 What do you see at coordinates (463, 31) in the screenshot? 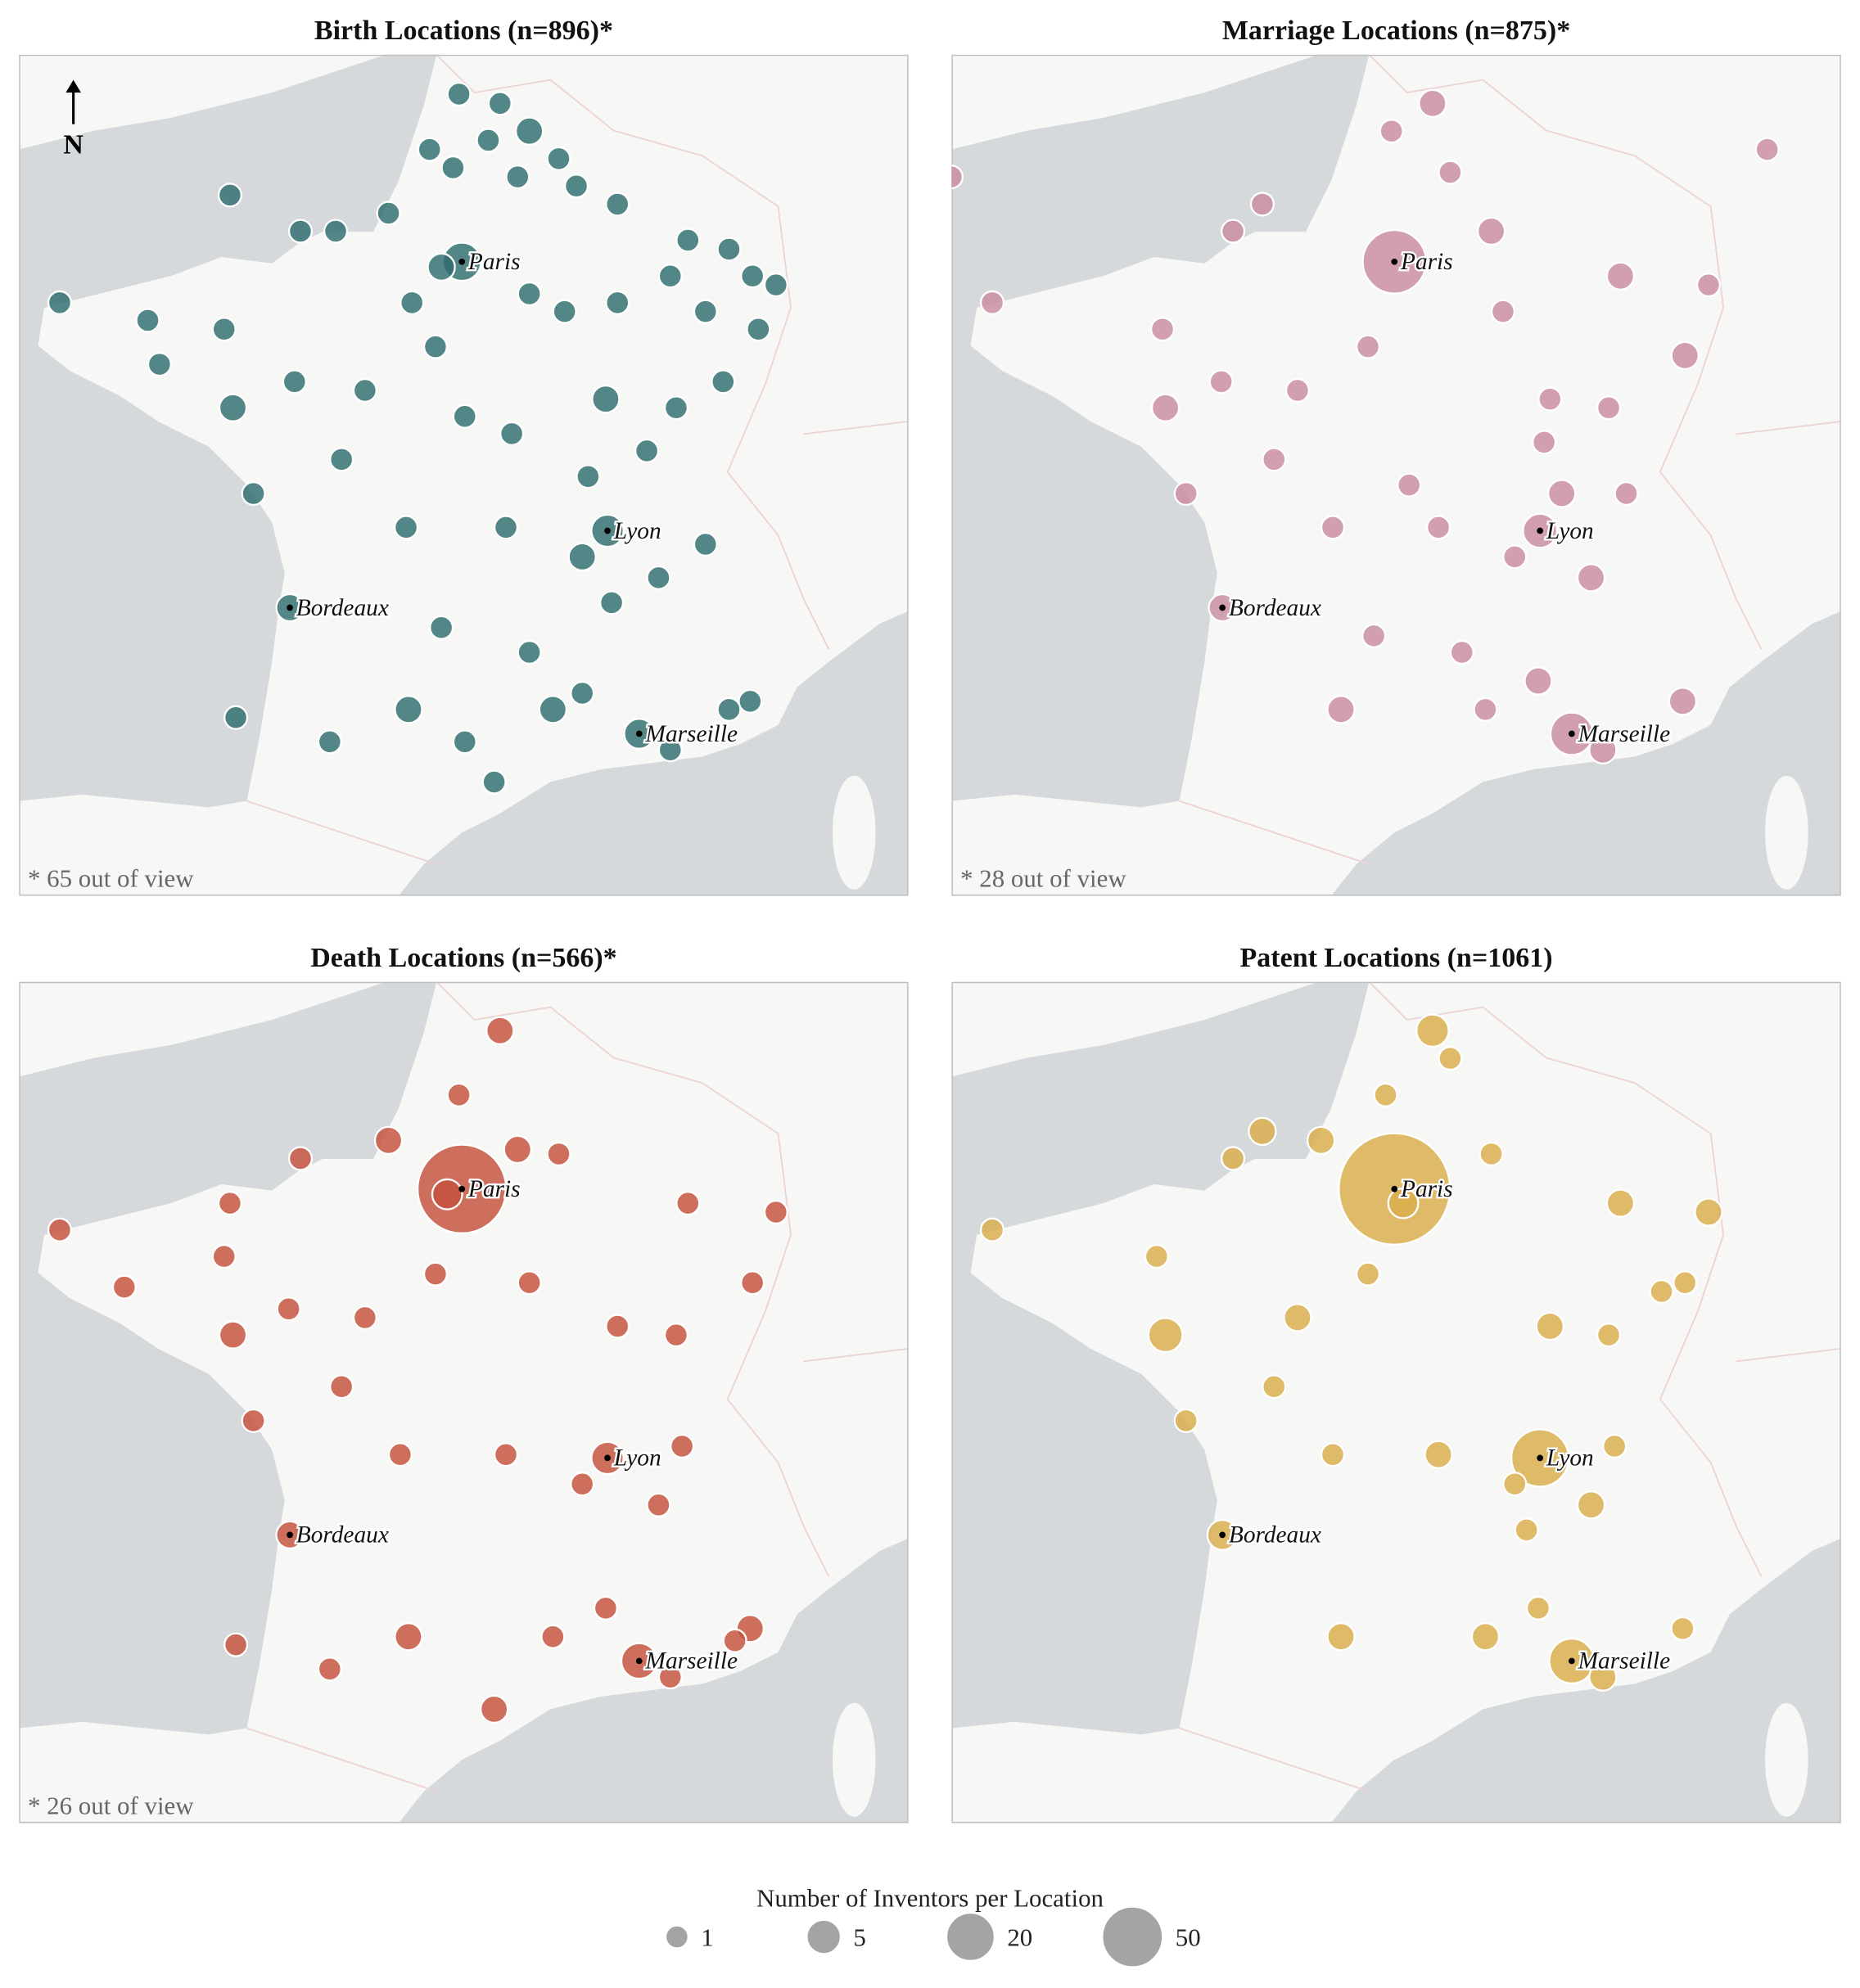
I see `panel-title: Birth Locations (n=896)*` at bounding box center [463, 31].